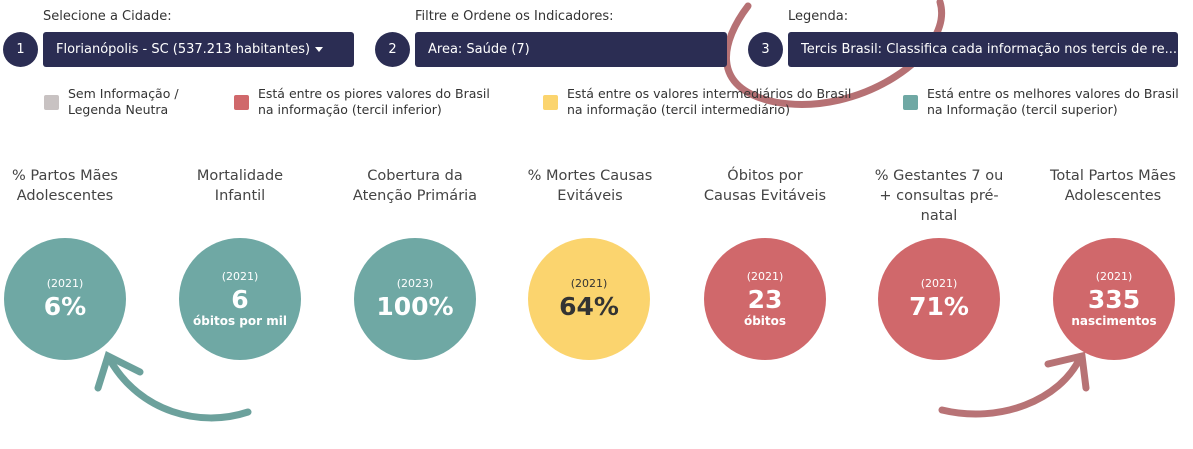 This screenshot has height=449, width=1193. I want to click on legend-filter-label: Legenda:, so click(818, 16).